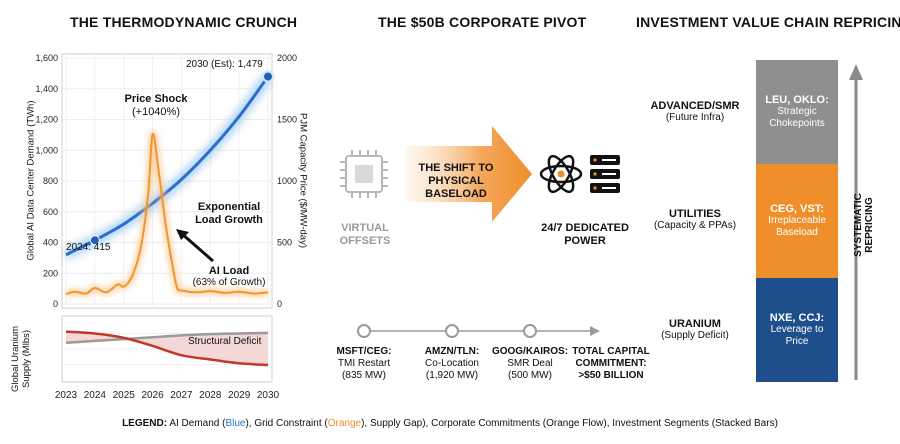 The image size is (900, 444). I want to click on ai-load-title: AI Load, so click(229, 271).